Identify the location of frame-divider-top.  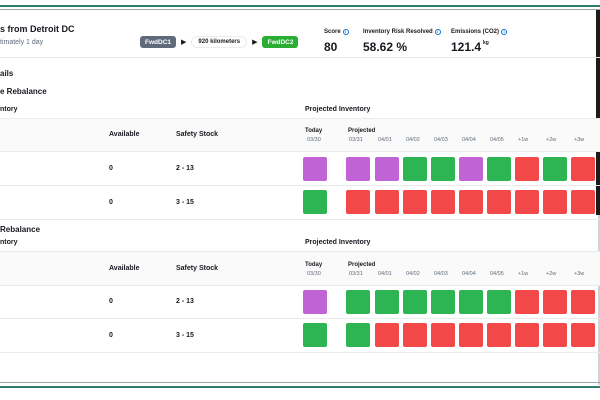
(300, 9).